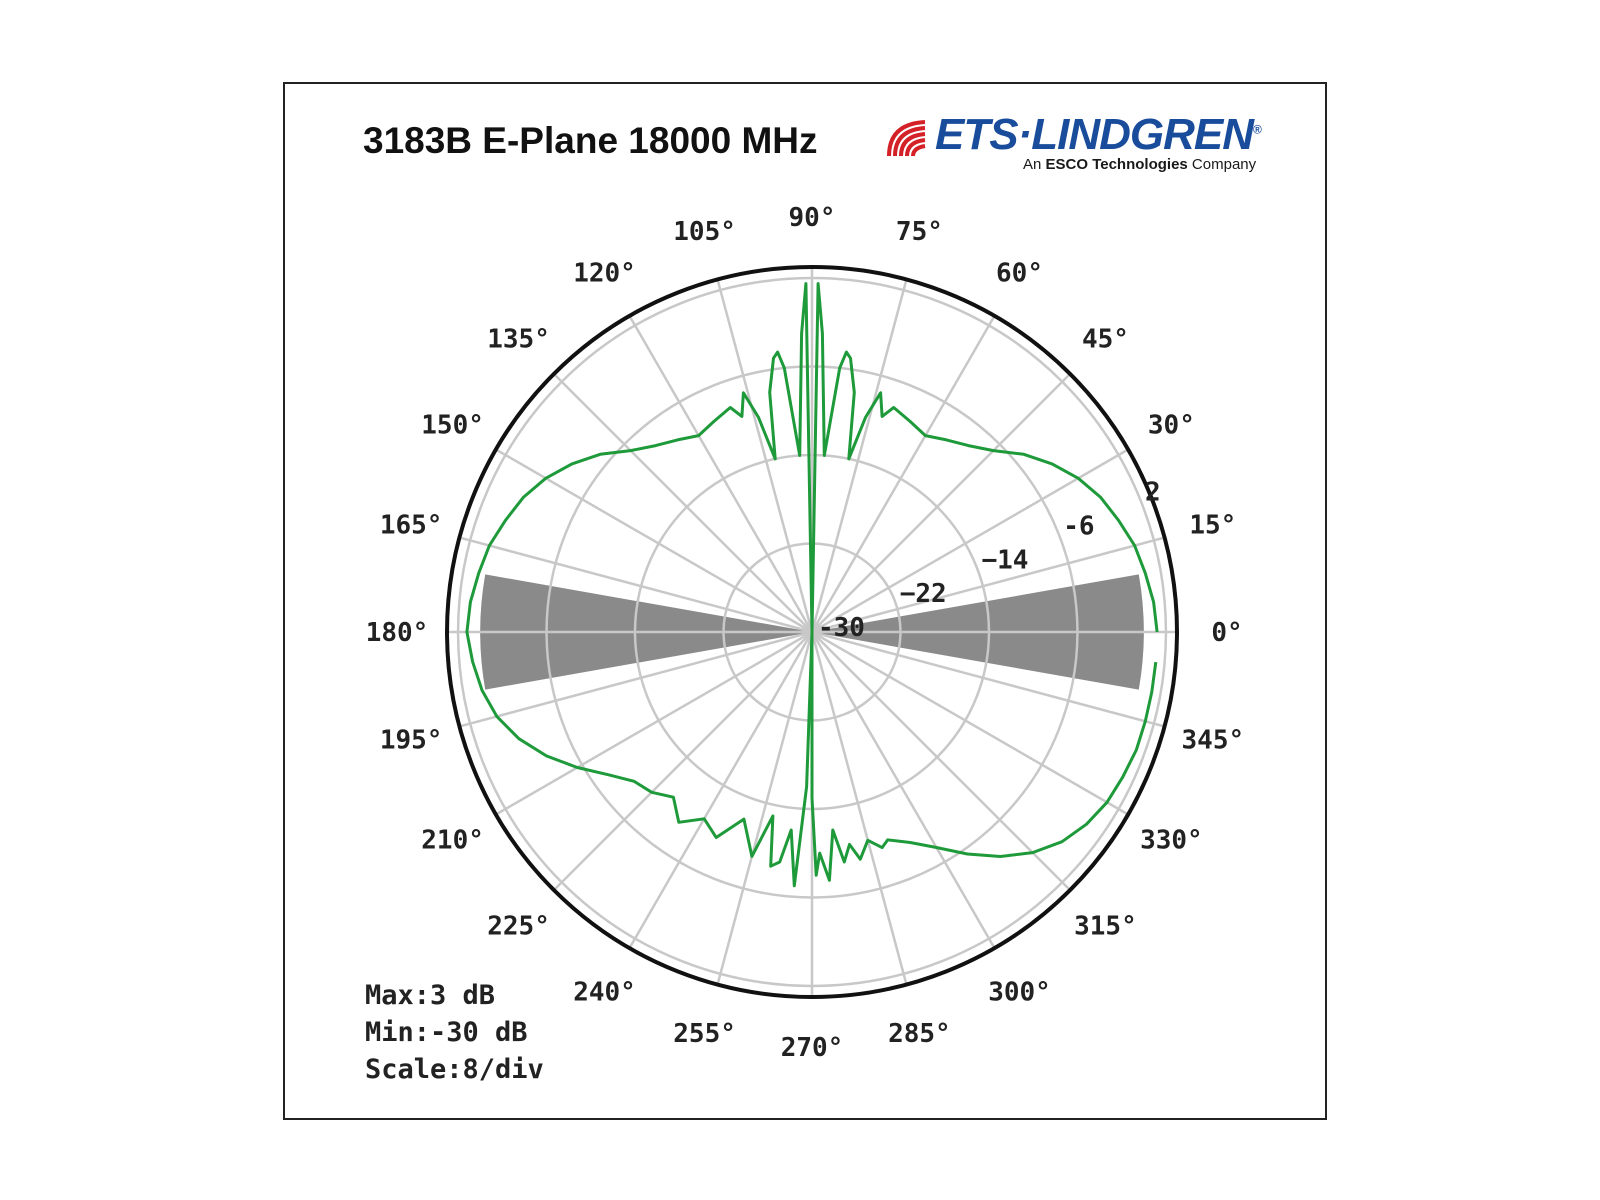 This screenshot has width=1600, height=1200. What do you see at coordinates (1212, 526) in the screenshot?
I see `angle-tick-label: 15°` at bounding box center [1212, 526].